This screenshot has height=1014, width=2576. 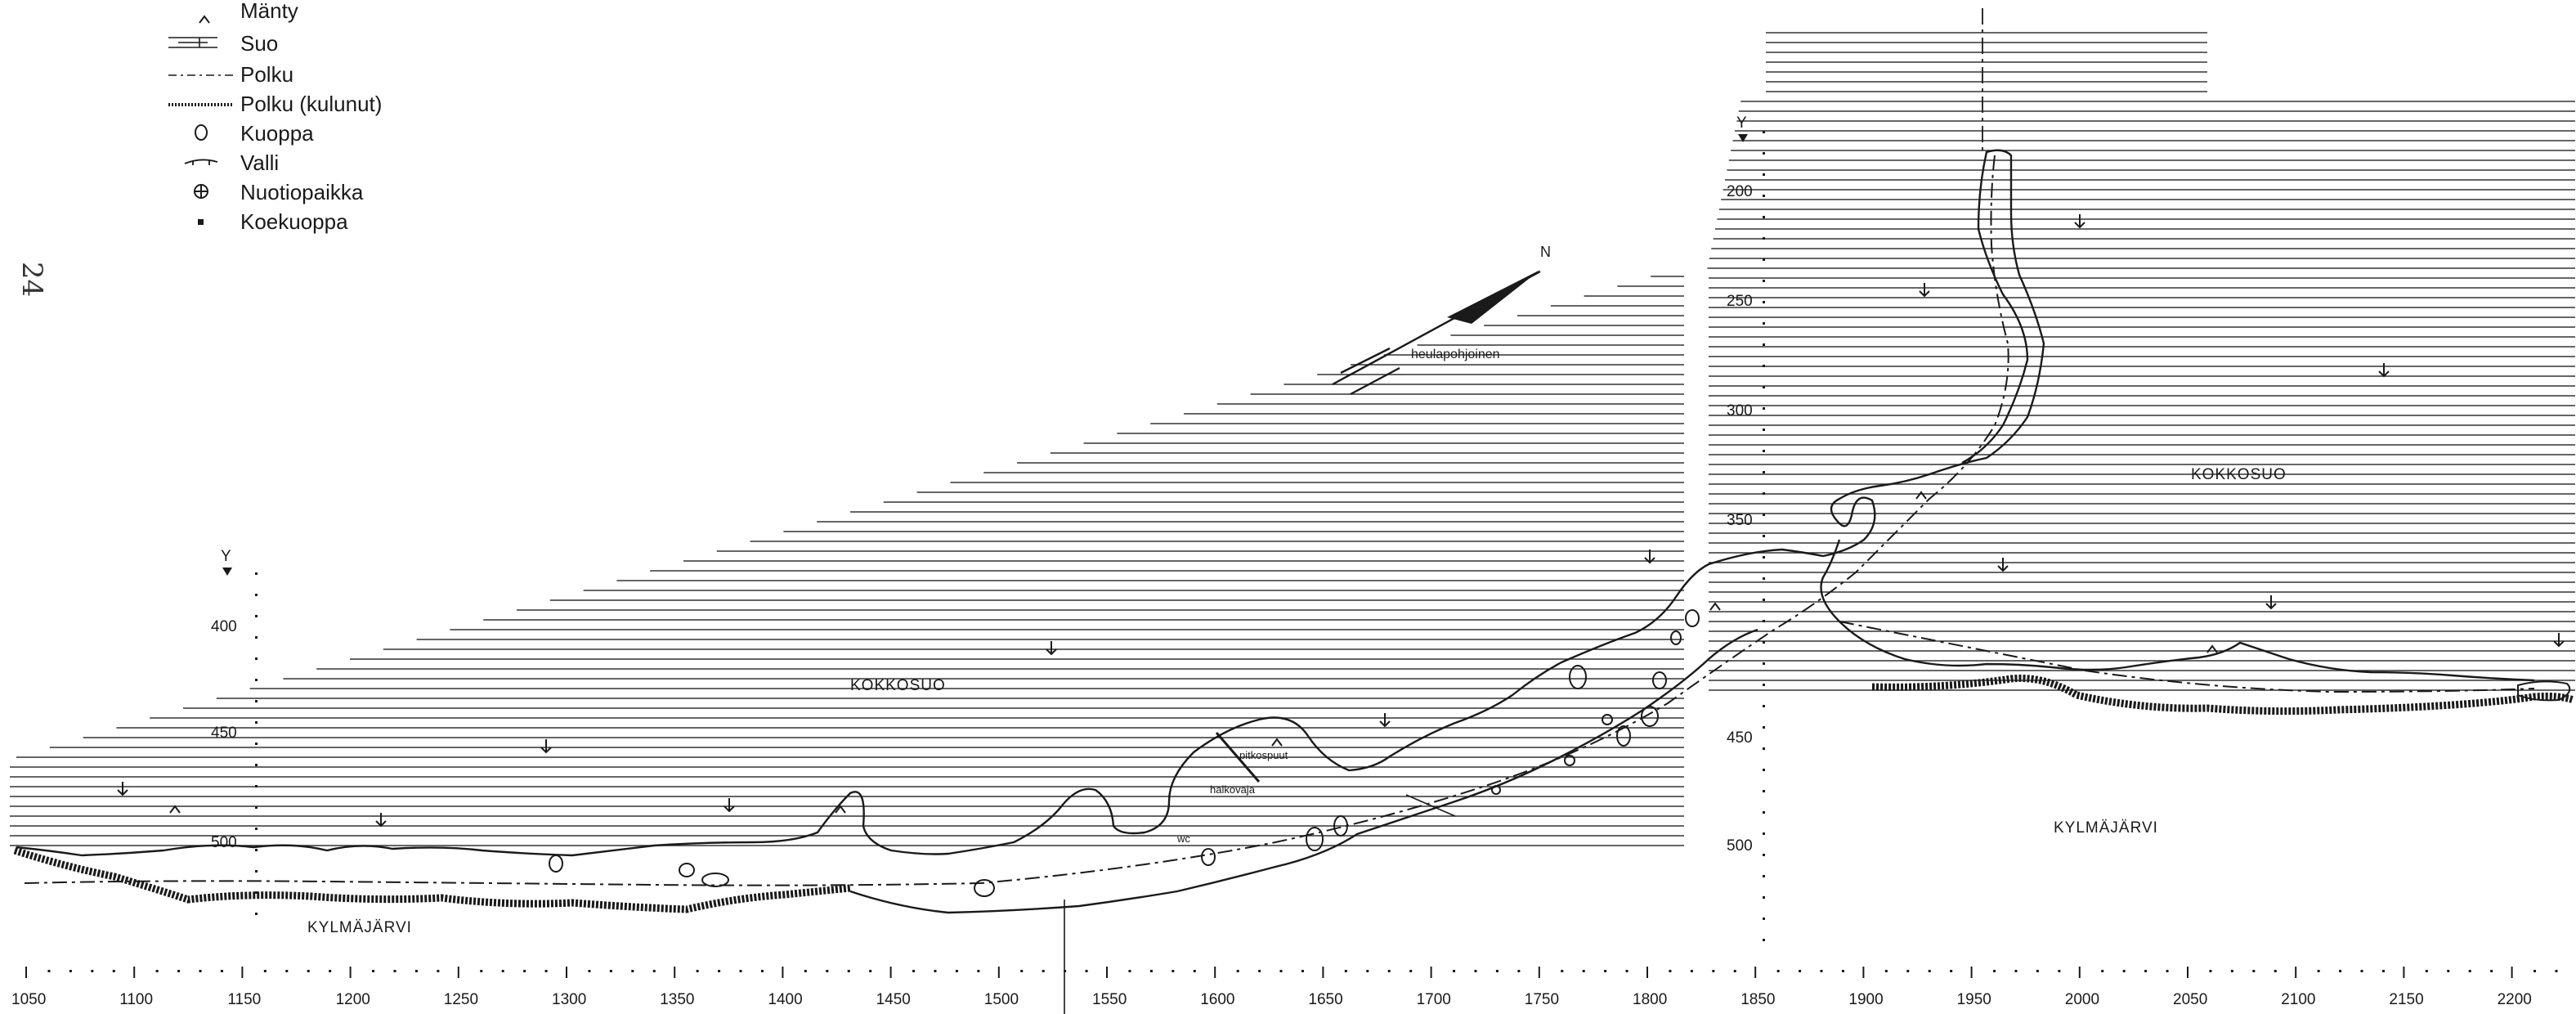 I want to click on x-tick-label-2200: 2200, so click(x=2515, y=999).